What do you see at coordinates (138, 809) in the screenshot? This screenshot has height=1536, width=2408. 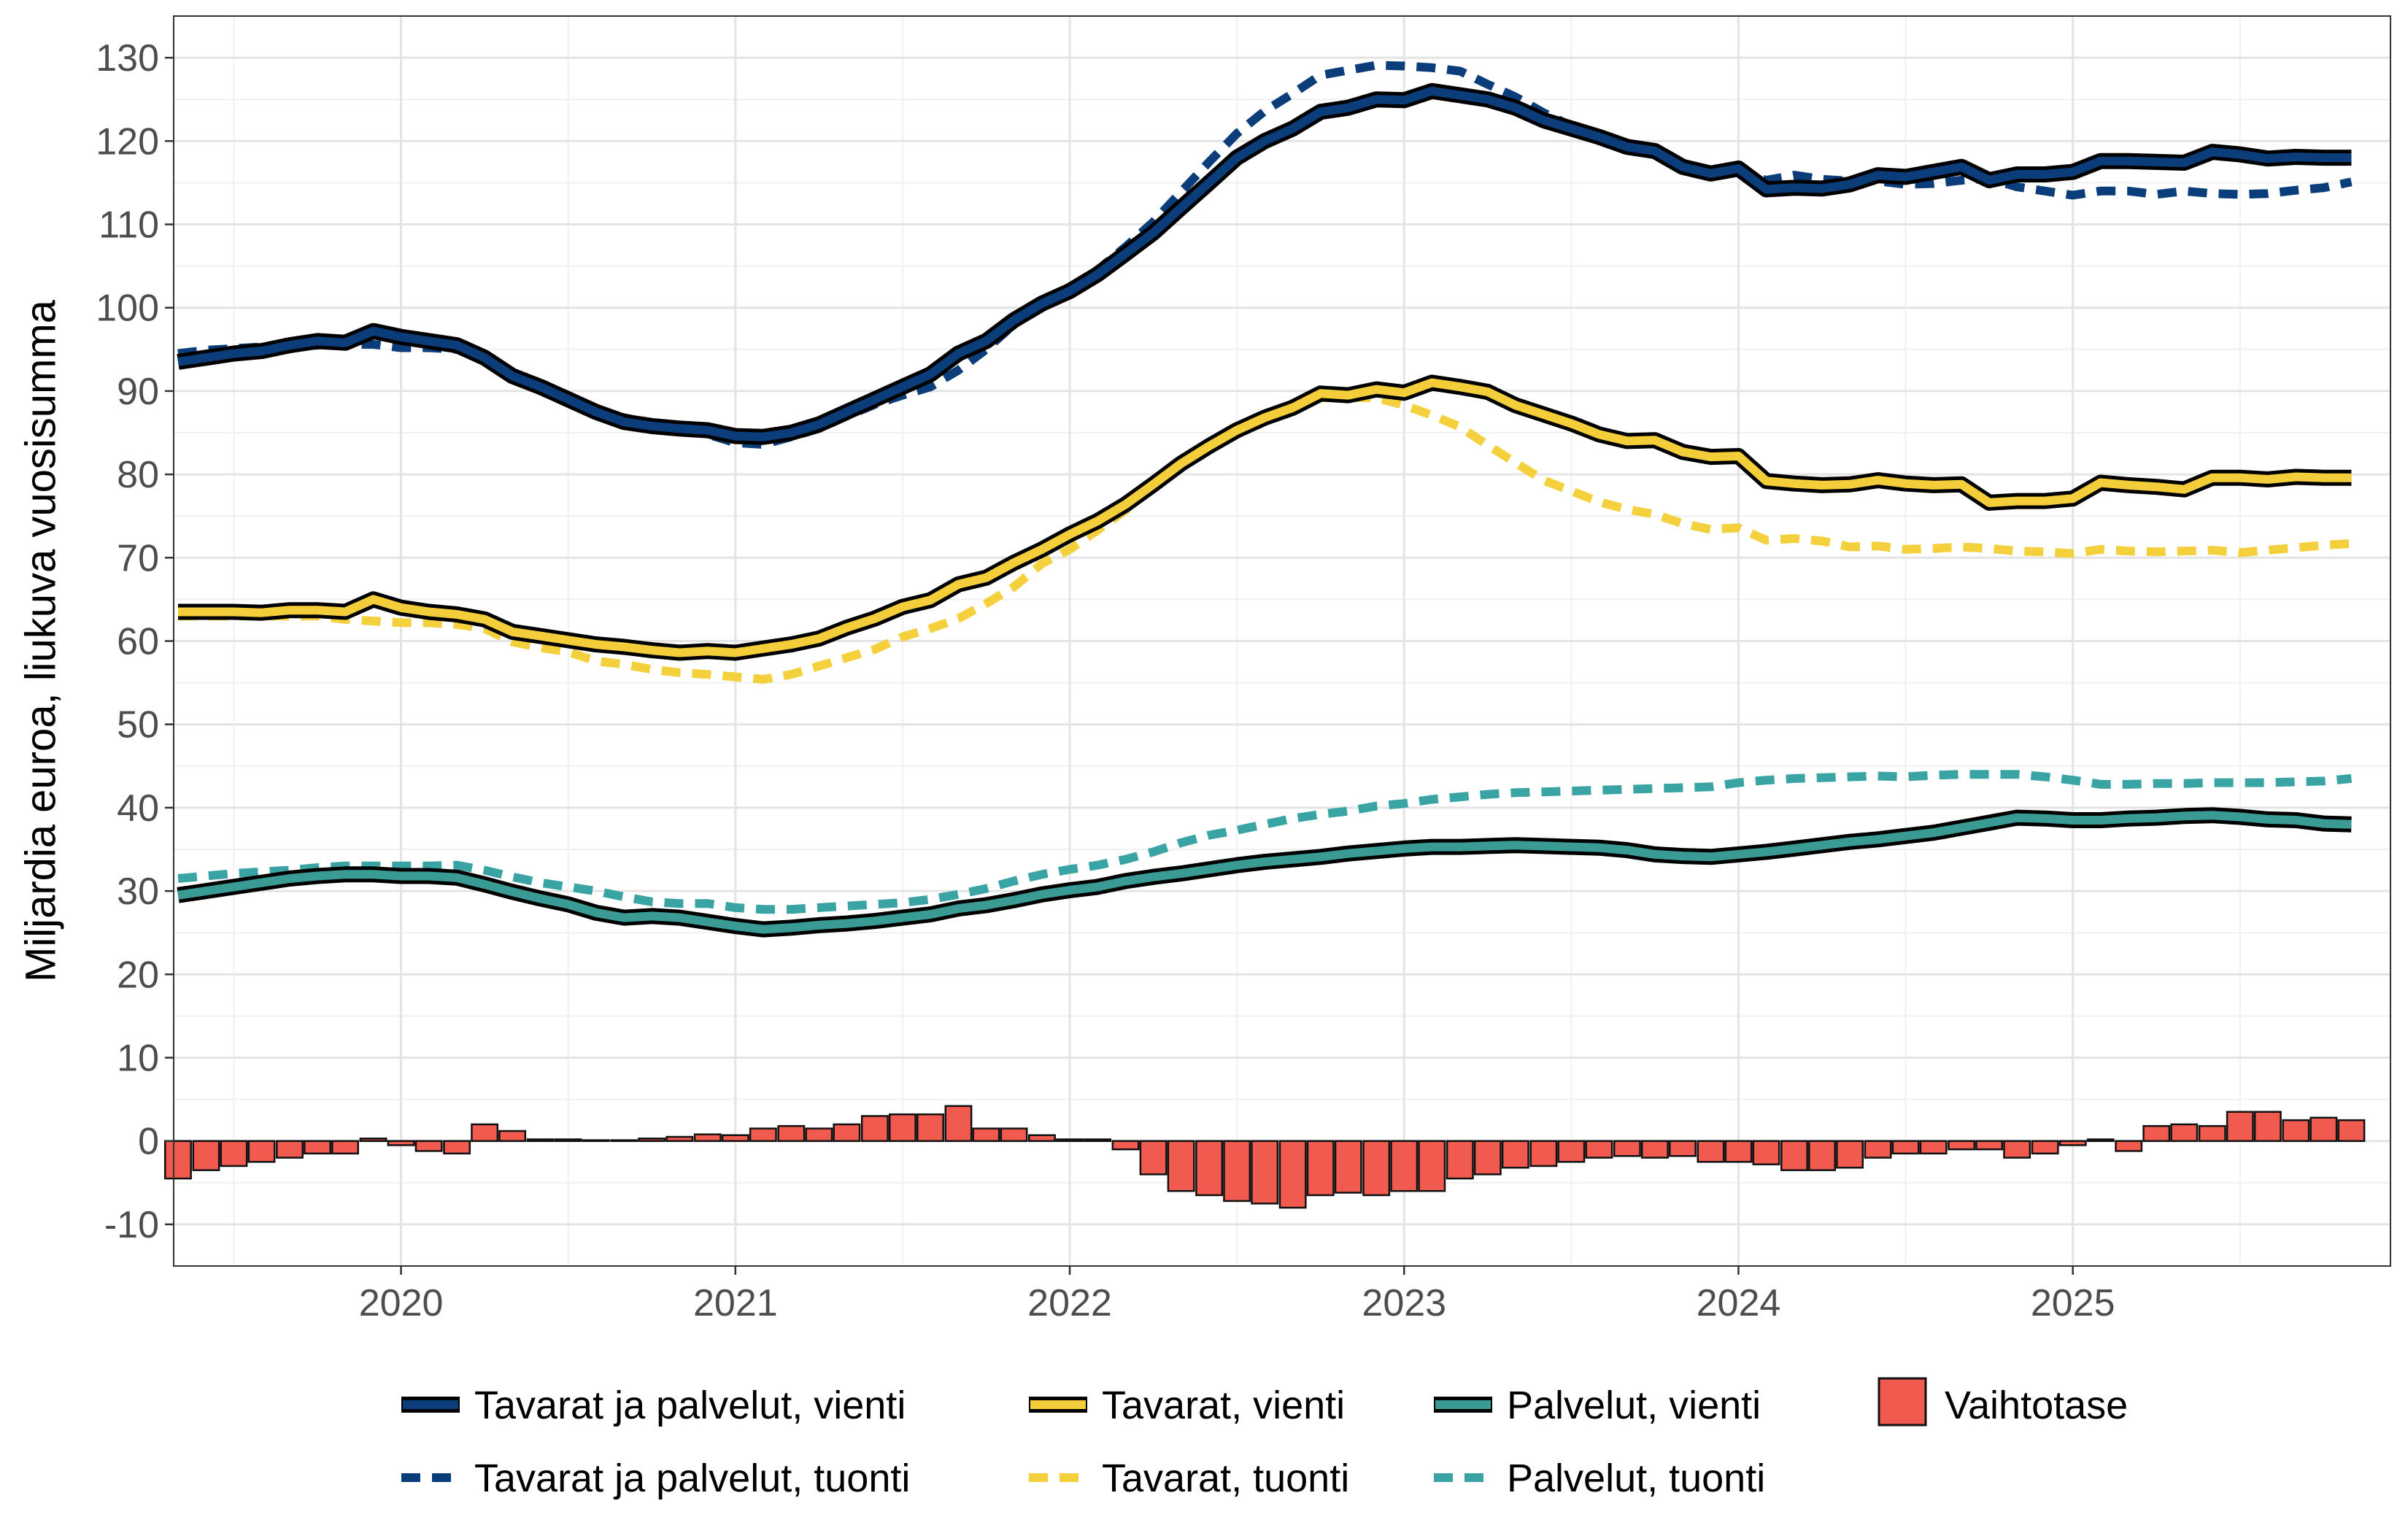 I see `y-tick-label: 40` at bounding box center [138, 809].